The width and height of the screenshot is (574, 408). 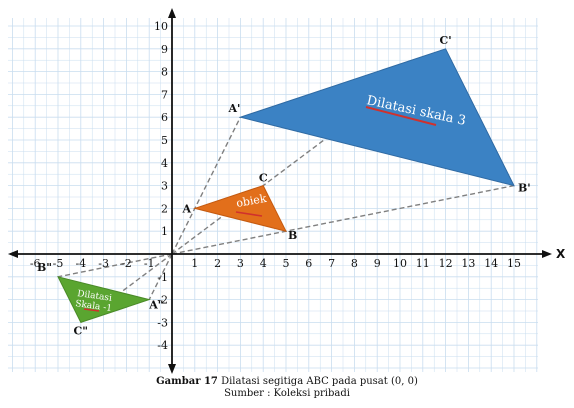 I want to click on triangle-object, so click(x=240, y=208).